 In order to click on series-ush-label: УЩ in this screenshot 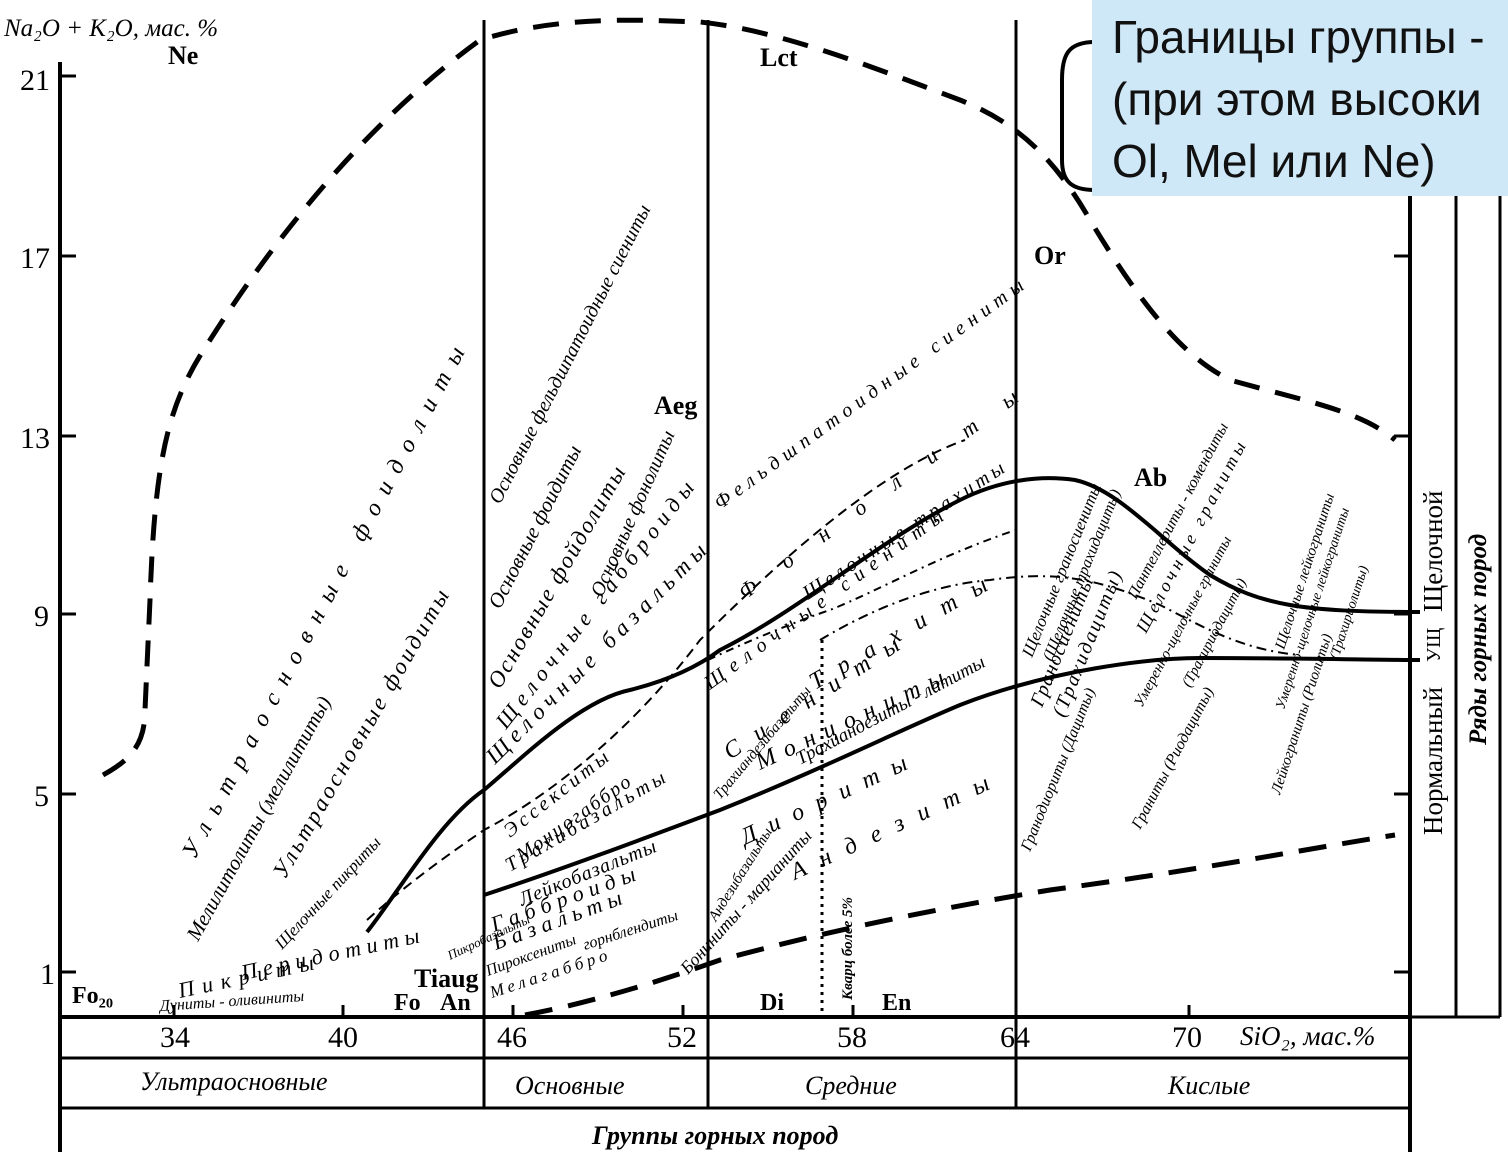, I will do `click(1434, 645)`.